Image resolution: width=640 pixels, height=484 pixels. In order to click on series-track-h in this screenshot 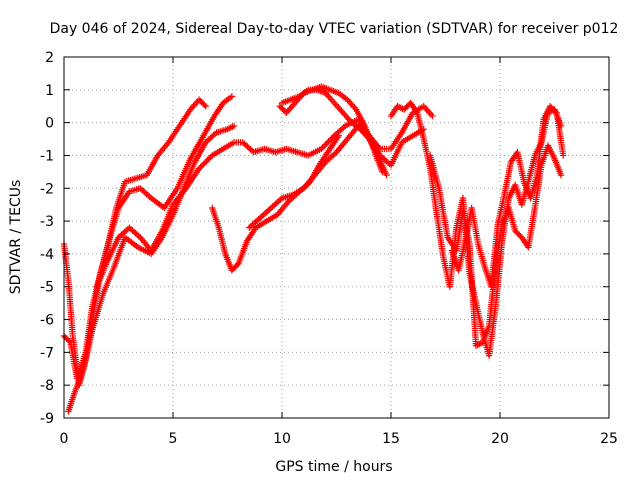, I will do `click(334, 132)`.